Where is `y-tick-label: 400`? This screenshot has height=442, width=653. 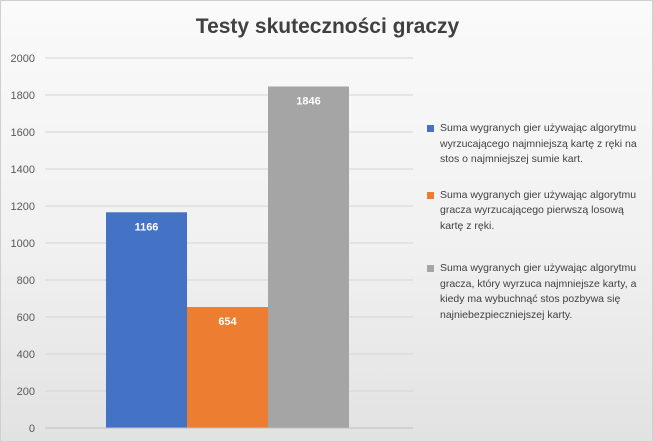
y-tick-label: 400 is located at coordinates (26, 355).